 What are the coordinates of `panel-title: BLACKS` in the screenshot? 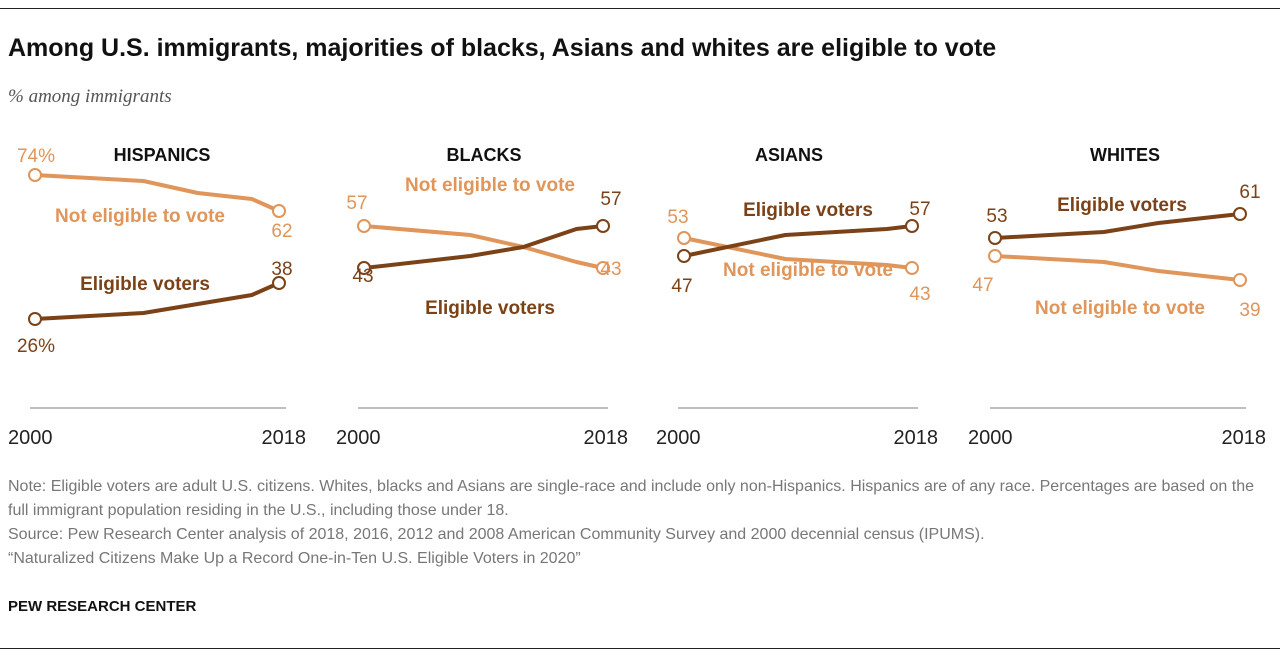 It's located at (484, 155).